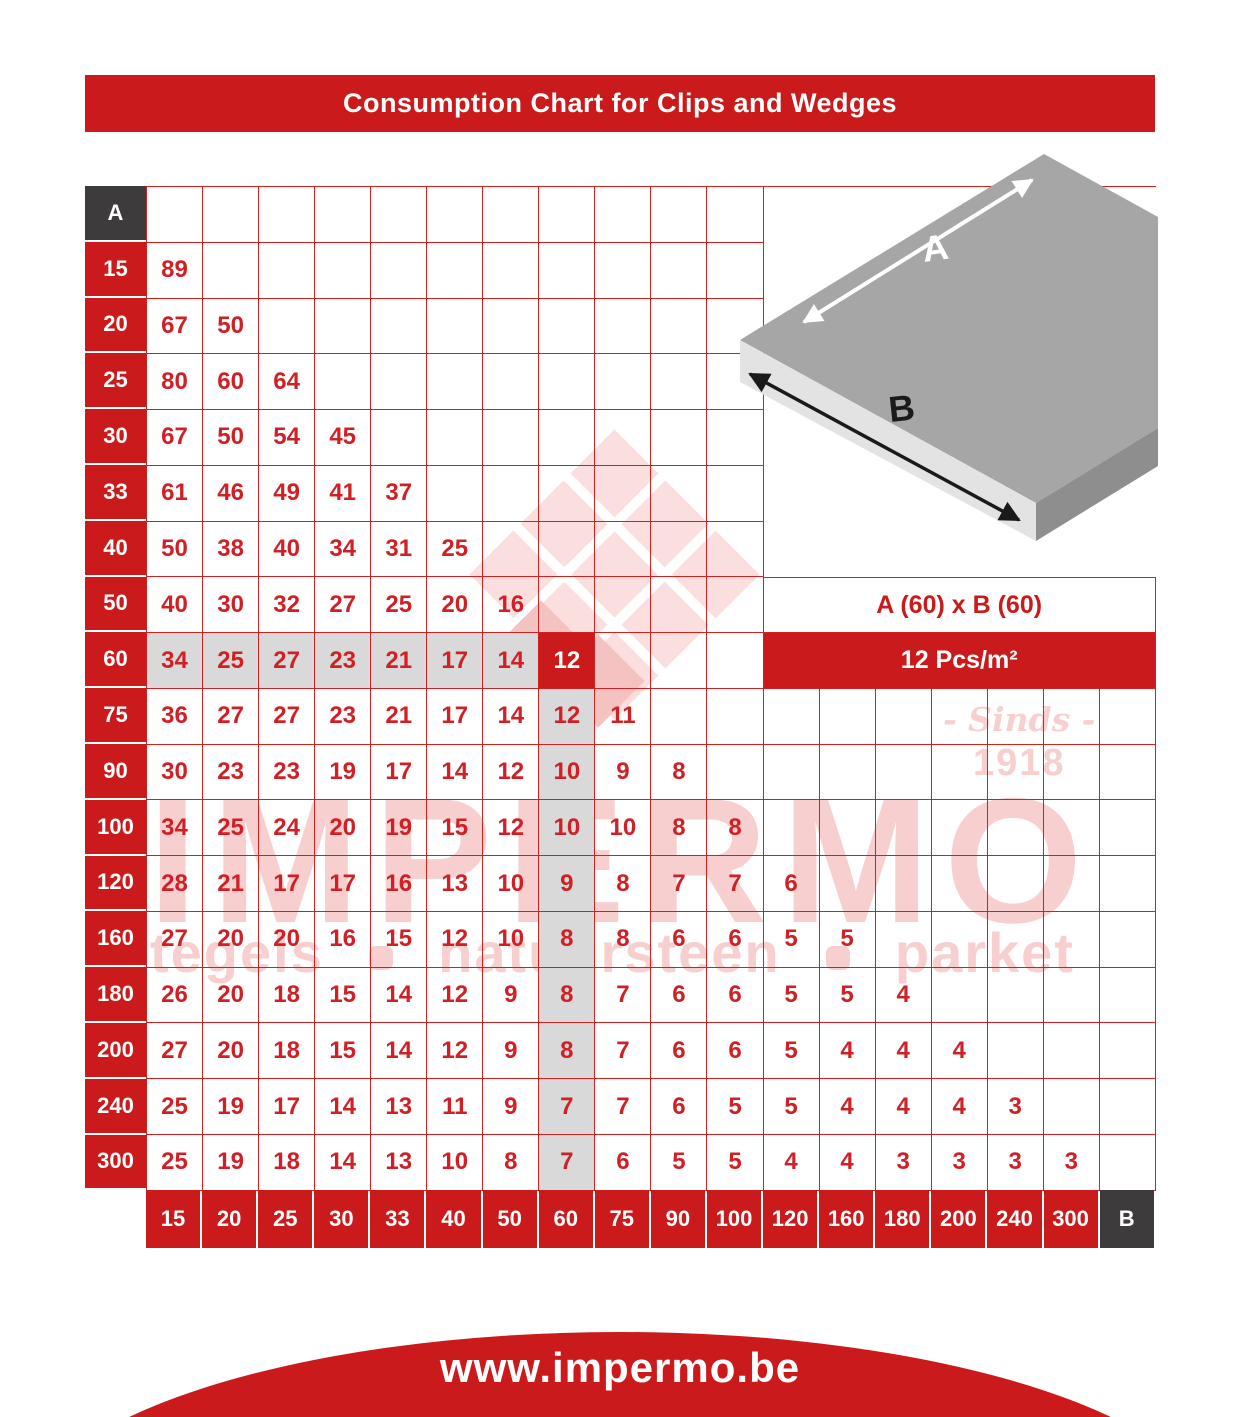  Describe the element at coordinates (115, 324) in the screenshot. I see `row-header: 20` at that location.